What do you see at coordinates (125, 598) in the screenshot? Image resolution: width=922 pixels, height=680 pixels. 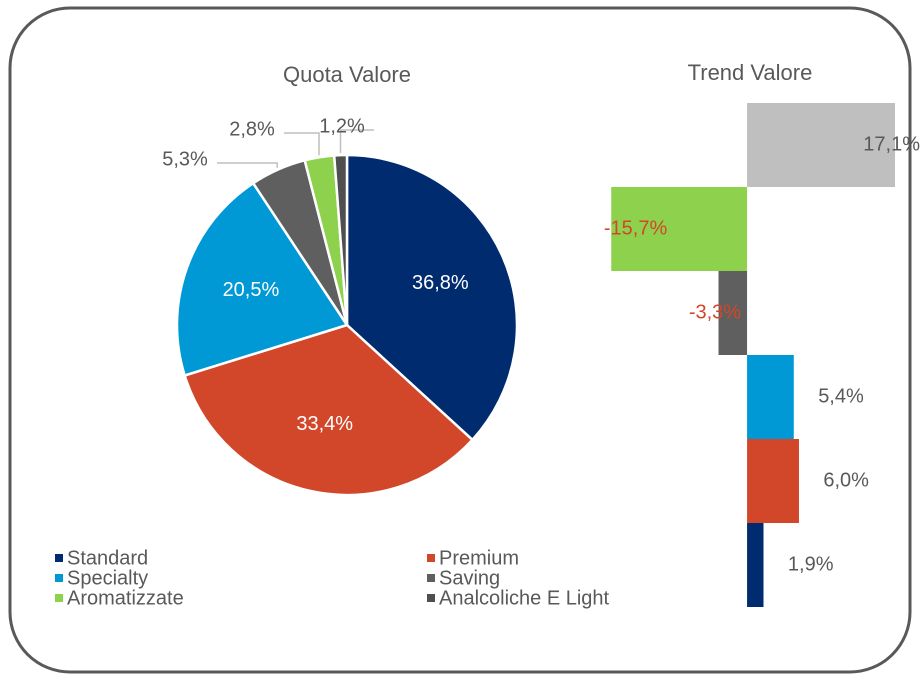 I see `legend-label: Aromatizzate` at bounding box center [125, 598].